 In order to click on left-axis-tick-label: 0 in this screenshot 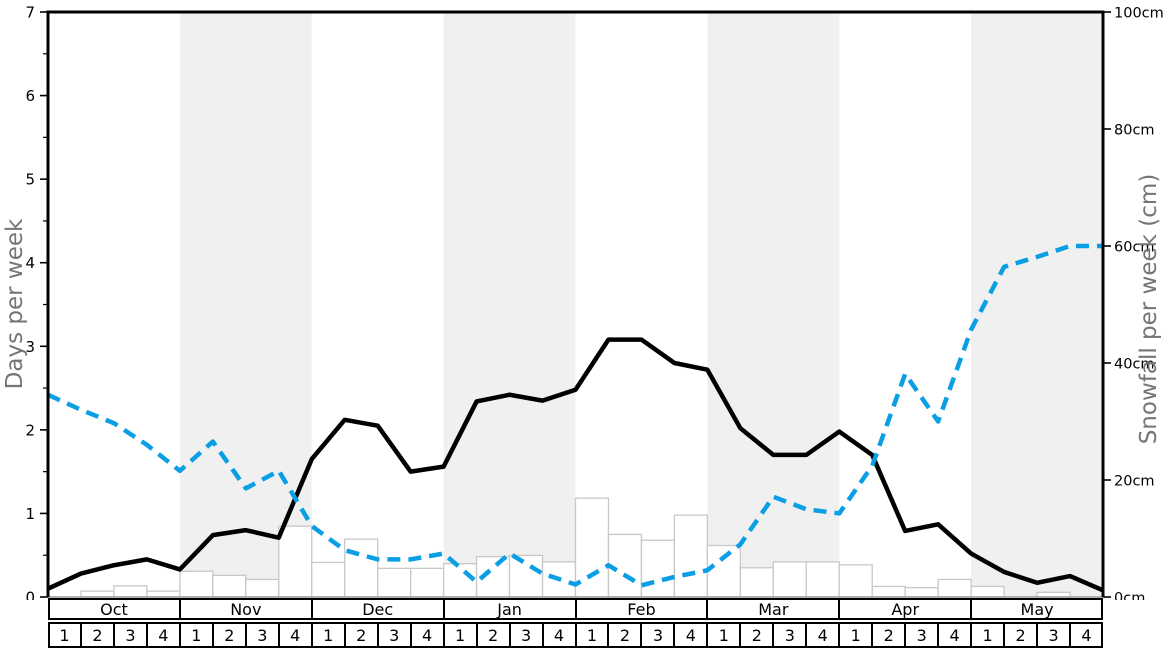, I will do `click(30, 595)`.